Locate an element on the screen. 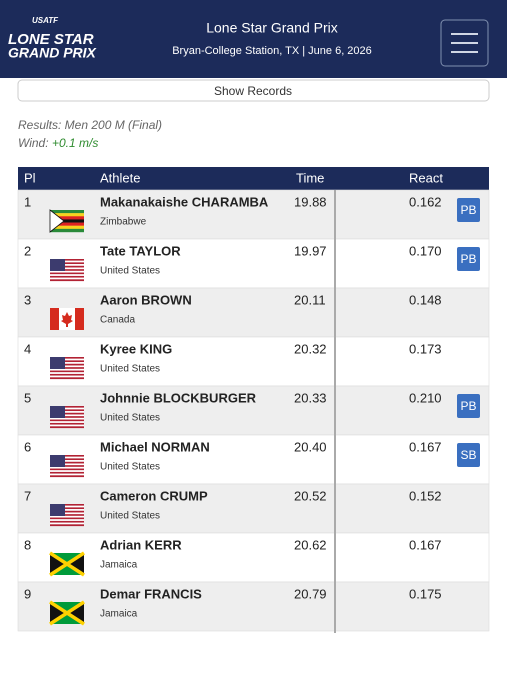 The width and height of the screenshot is (507, 680). time: 20.79 is located at coordinates (310, 593).